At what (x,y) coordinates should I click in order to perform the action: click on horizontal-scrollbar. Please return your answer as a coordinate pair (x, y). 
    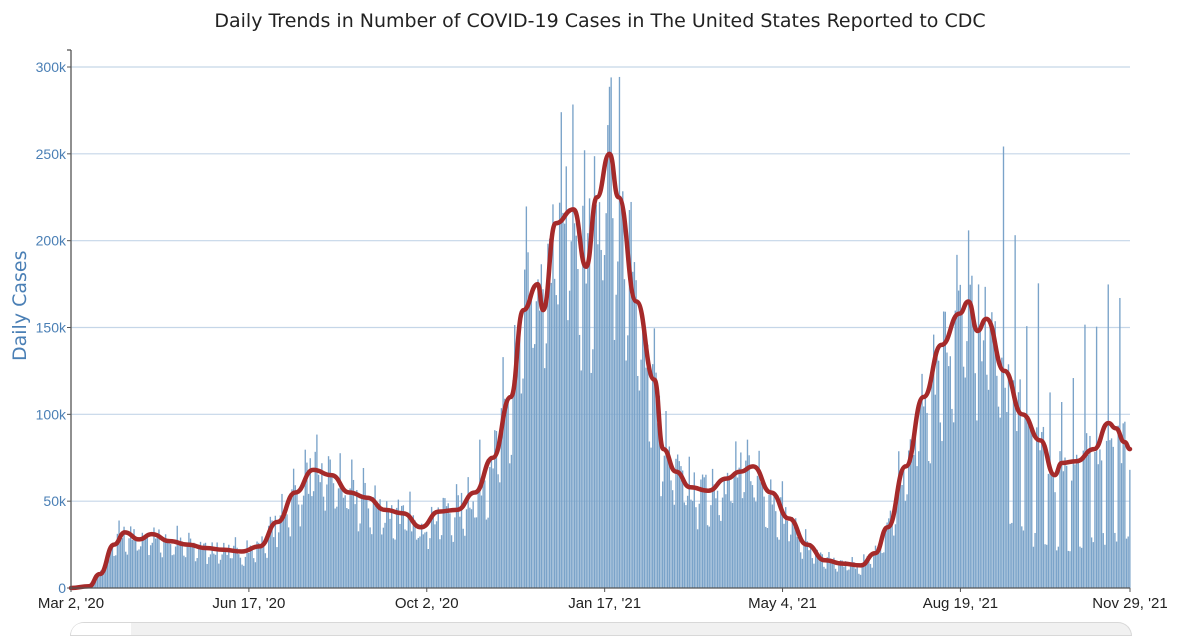
    Looking at the image, I should click on (601, 629).